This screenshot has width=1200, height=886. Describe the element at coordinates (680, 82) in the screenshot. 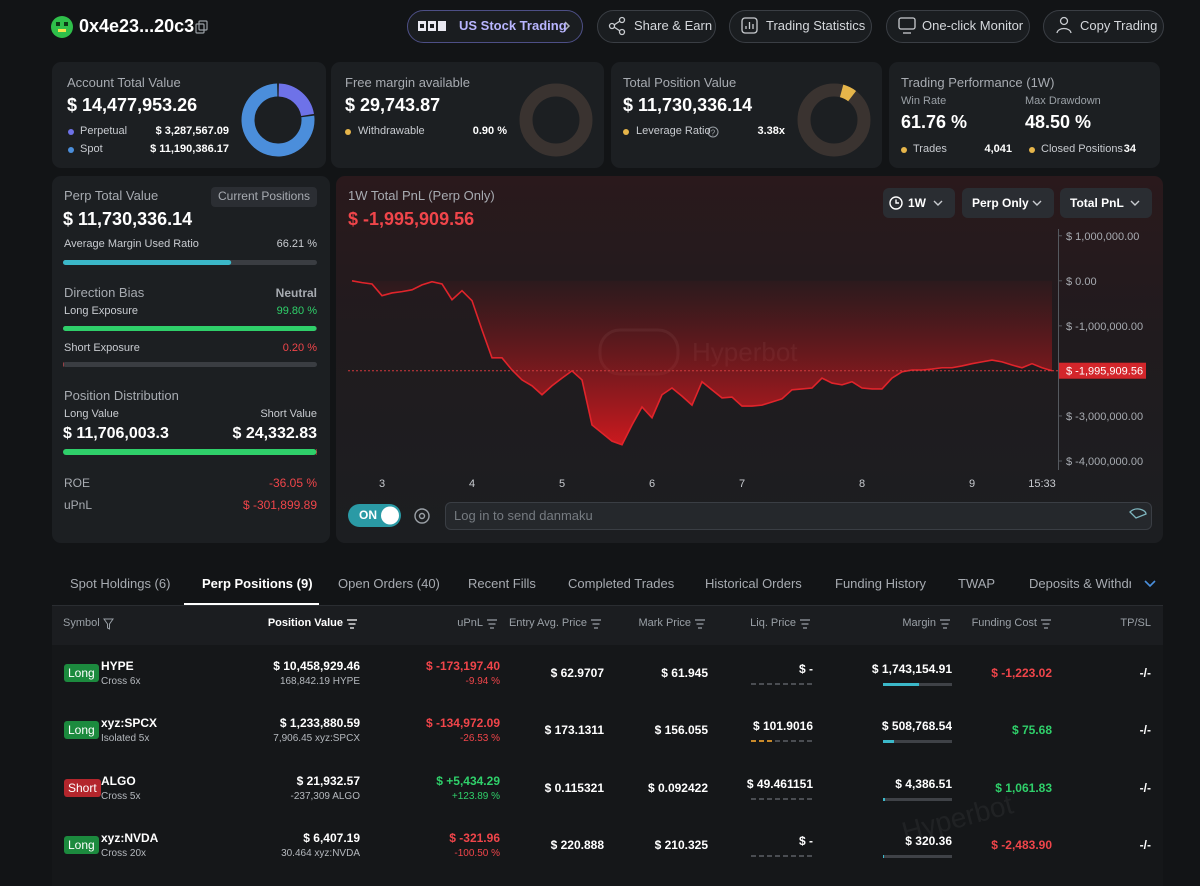

I see `card-title: Total Position Value` at that location.